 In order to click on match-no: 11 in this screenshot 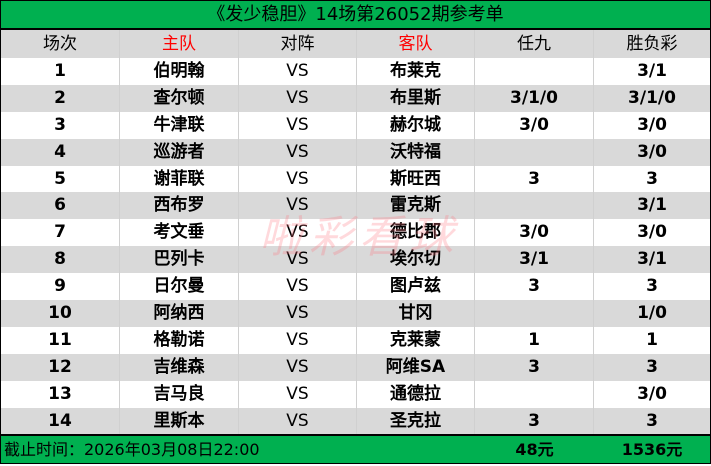, I will do `click(60, 340)`.